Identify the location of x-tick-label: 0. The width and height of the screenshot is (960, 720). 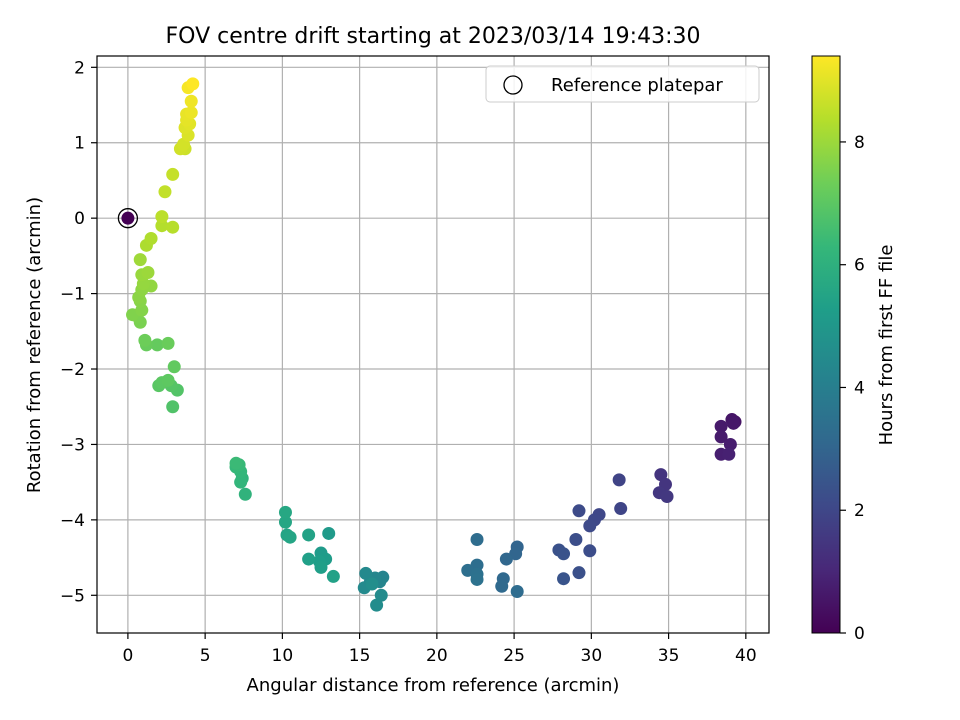
(127, 656).